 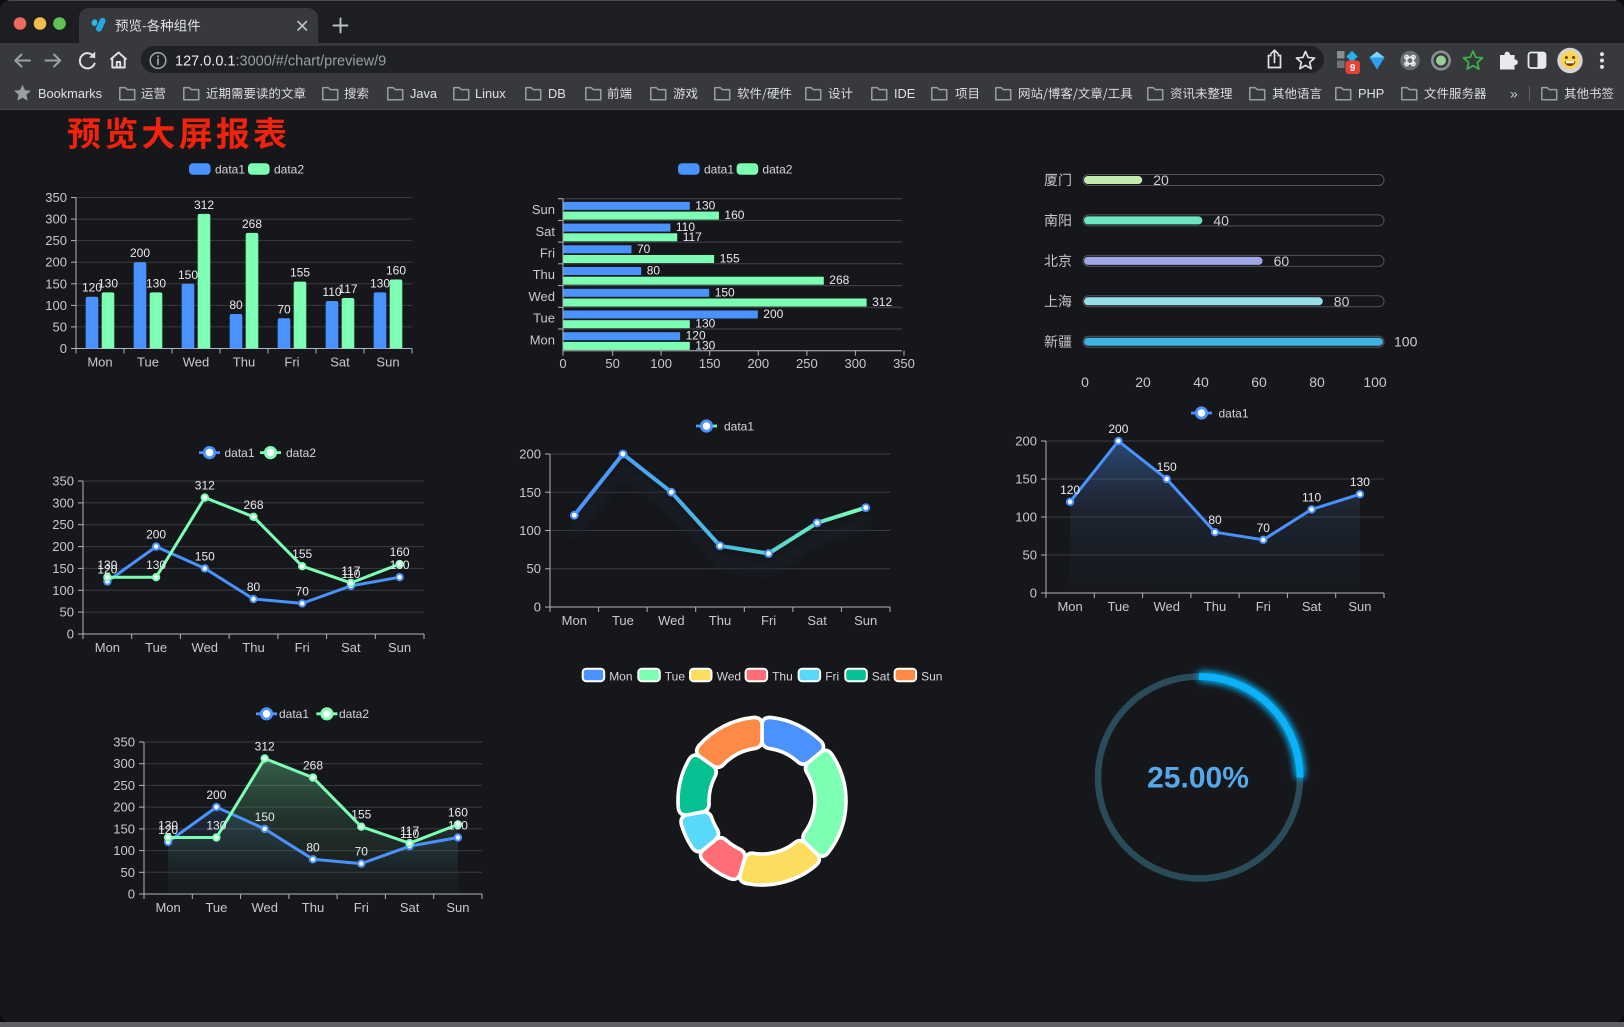 I want to click on svg-text: PHP, so click(x=1371, y=93).